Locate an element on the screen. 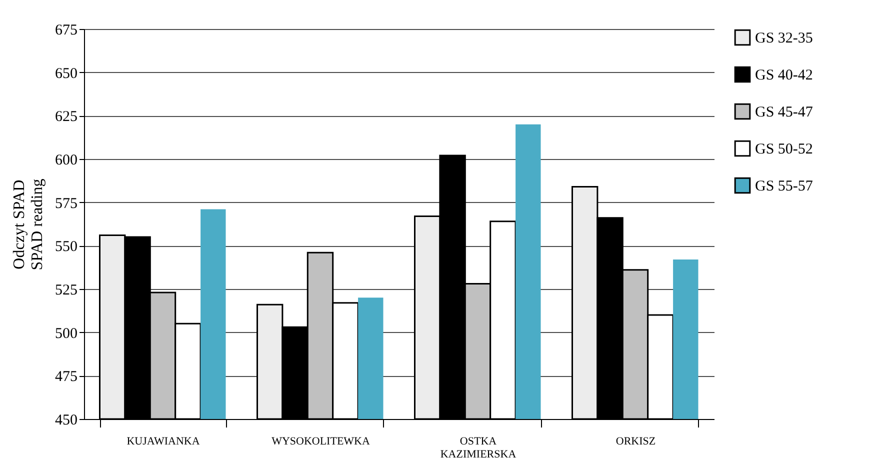  y-tick-label: 475 is located at coordinates (66, 377).